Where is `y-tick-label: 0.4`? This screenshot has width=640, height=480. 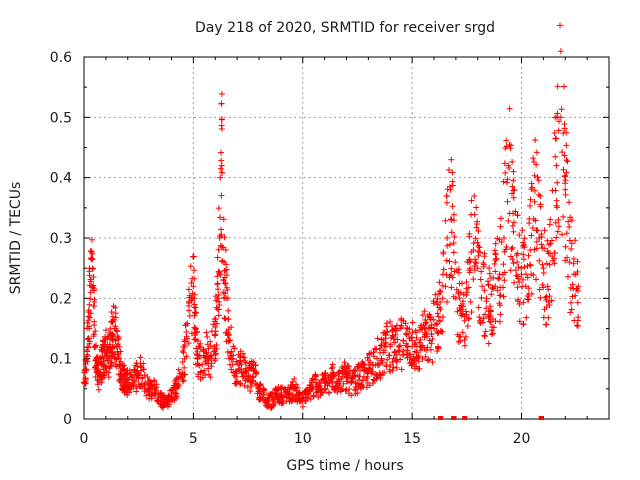
y-tick-label: 0.4 is located at coordinates (61, 179).